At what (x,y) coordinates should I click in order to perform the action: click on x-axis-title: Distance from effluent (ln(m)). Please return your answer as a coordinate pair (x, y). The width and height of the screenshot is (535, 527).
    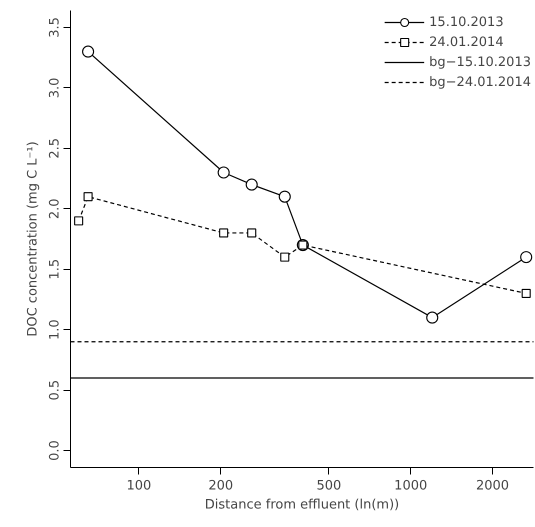
    Looking at the image, I should click on (302, 505).